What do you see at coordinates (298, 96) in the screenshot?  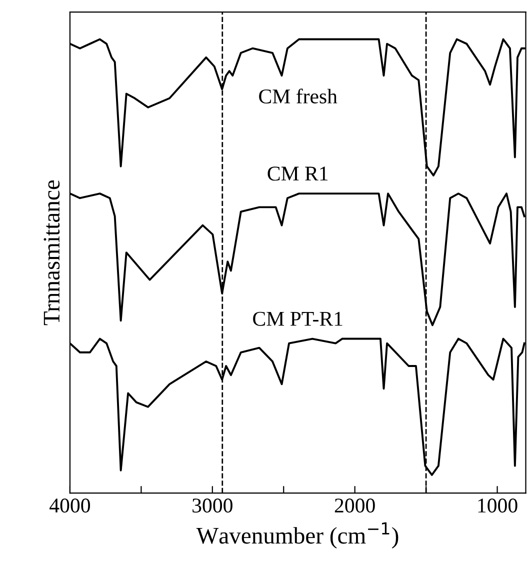 I see `series-label: CM fresh` at bounding box center [298, 96].